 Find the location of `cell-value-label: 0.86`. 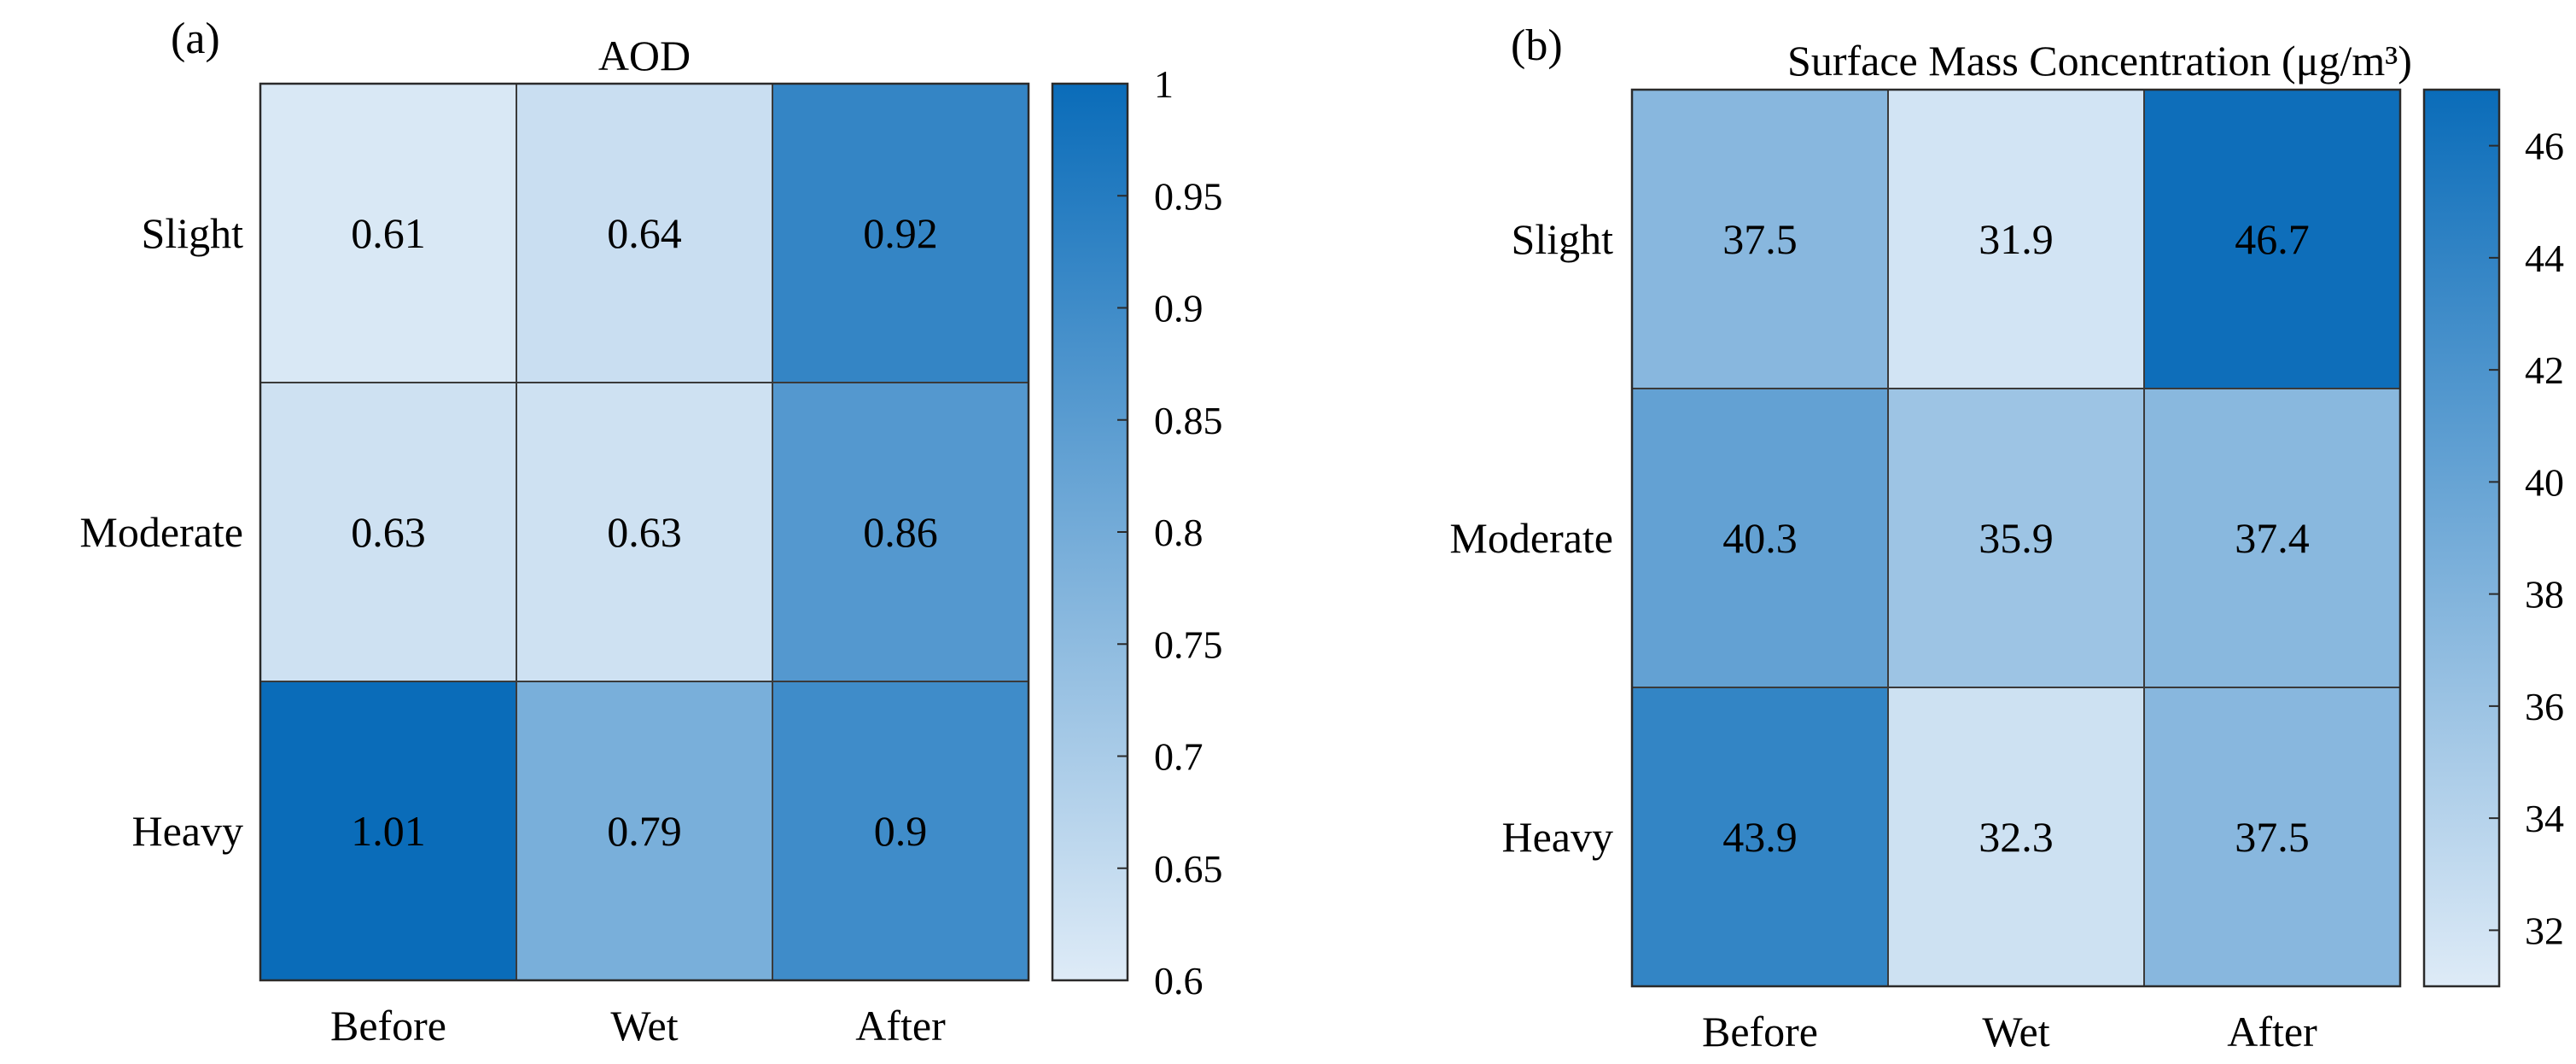

cell-value-label: 0.86 is located at coordinates (900, 532).